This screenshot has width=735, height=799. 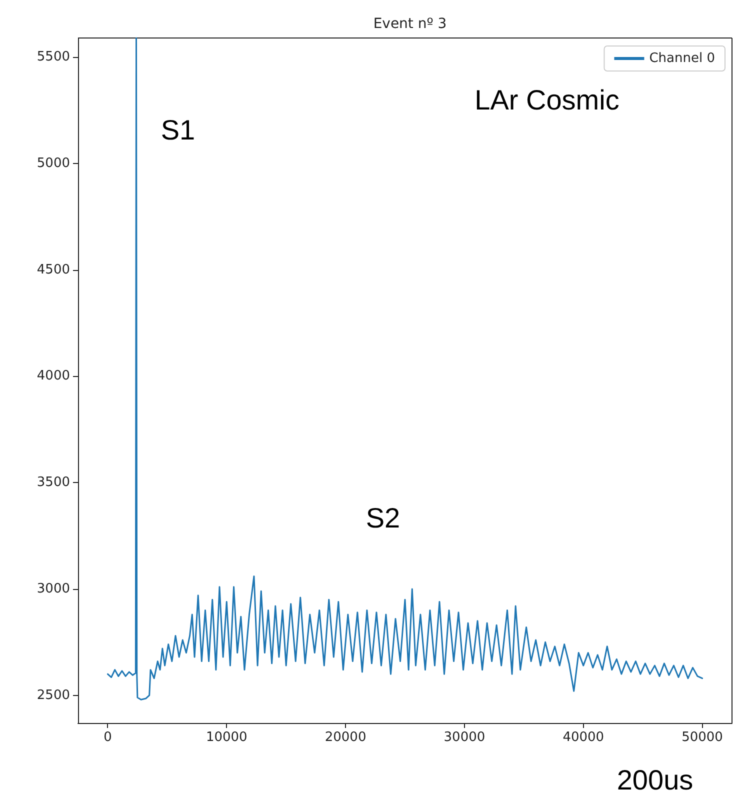 What do you see at coordinates (53, 164) in the screenshot?
I see `y-tick-label: 5000` at bounding box center [53, 164].